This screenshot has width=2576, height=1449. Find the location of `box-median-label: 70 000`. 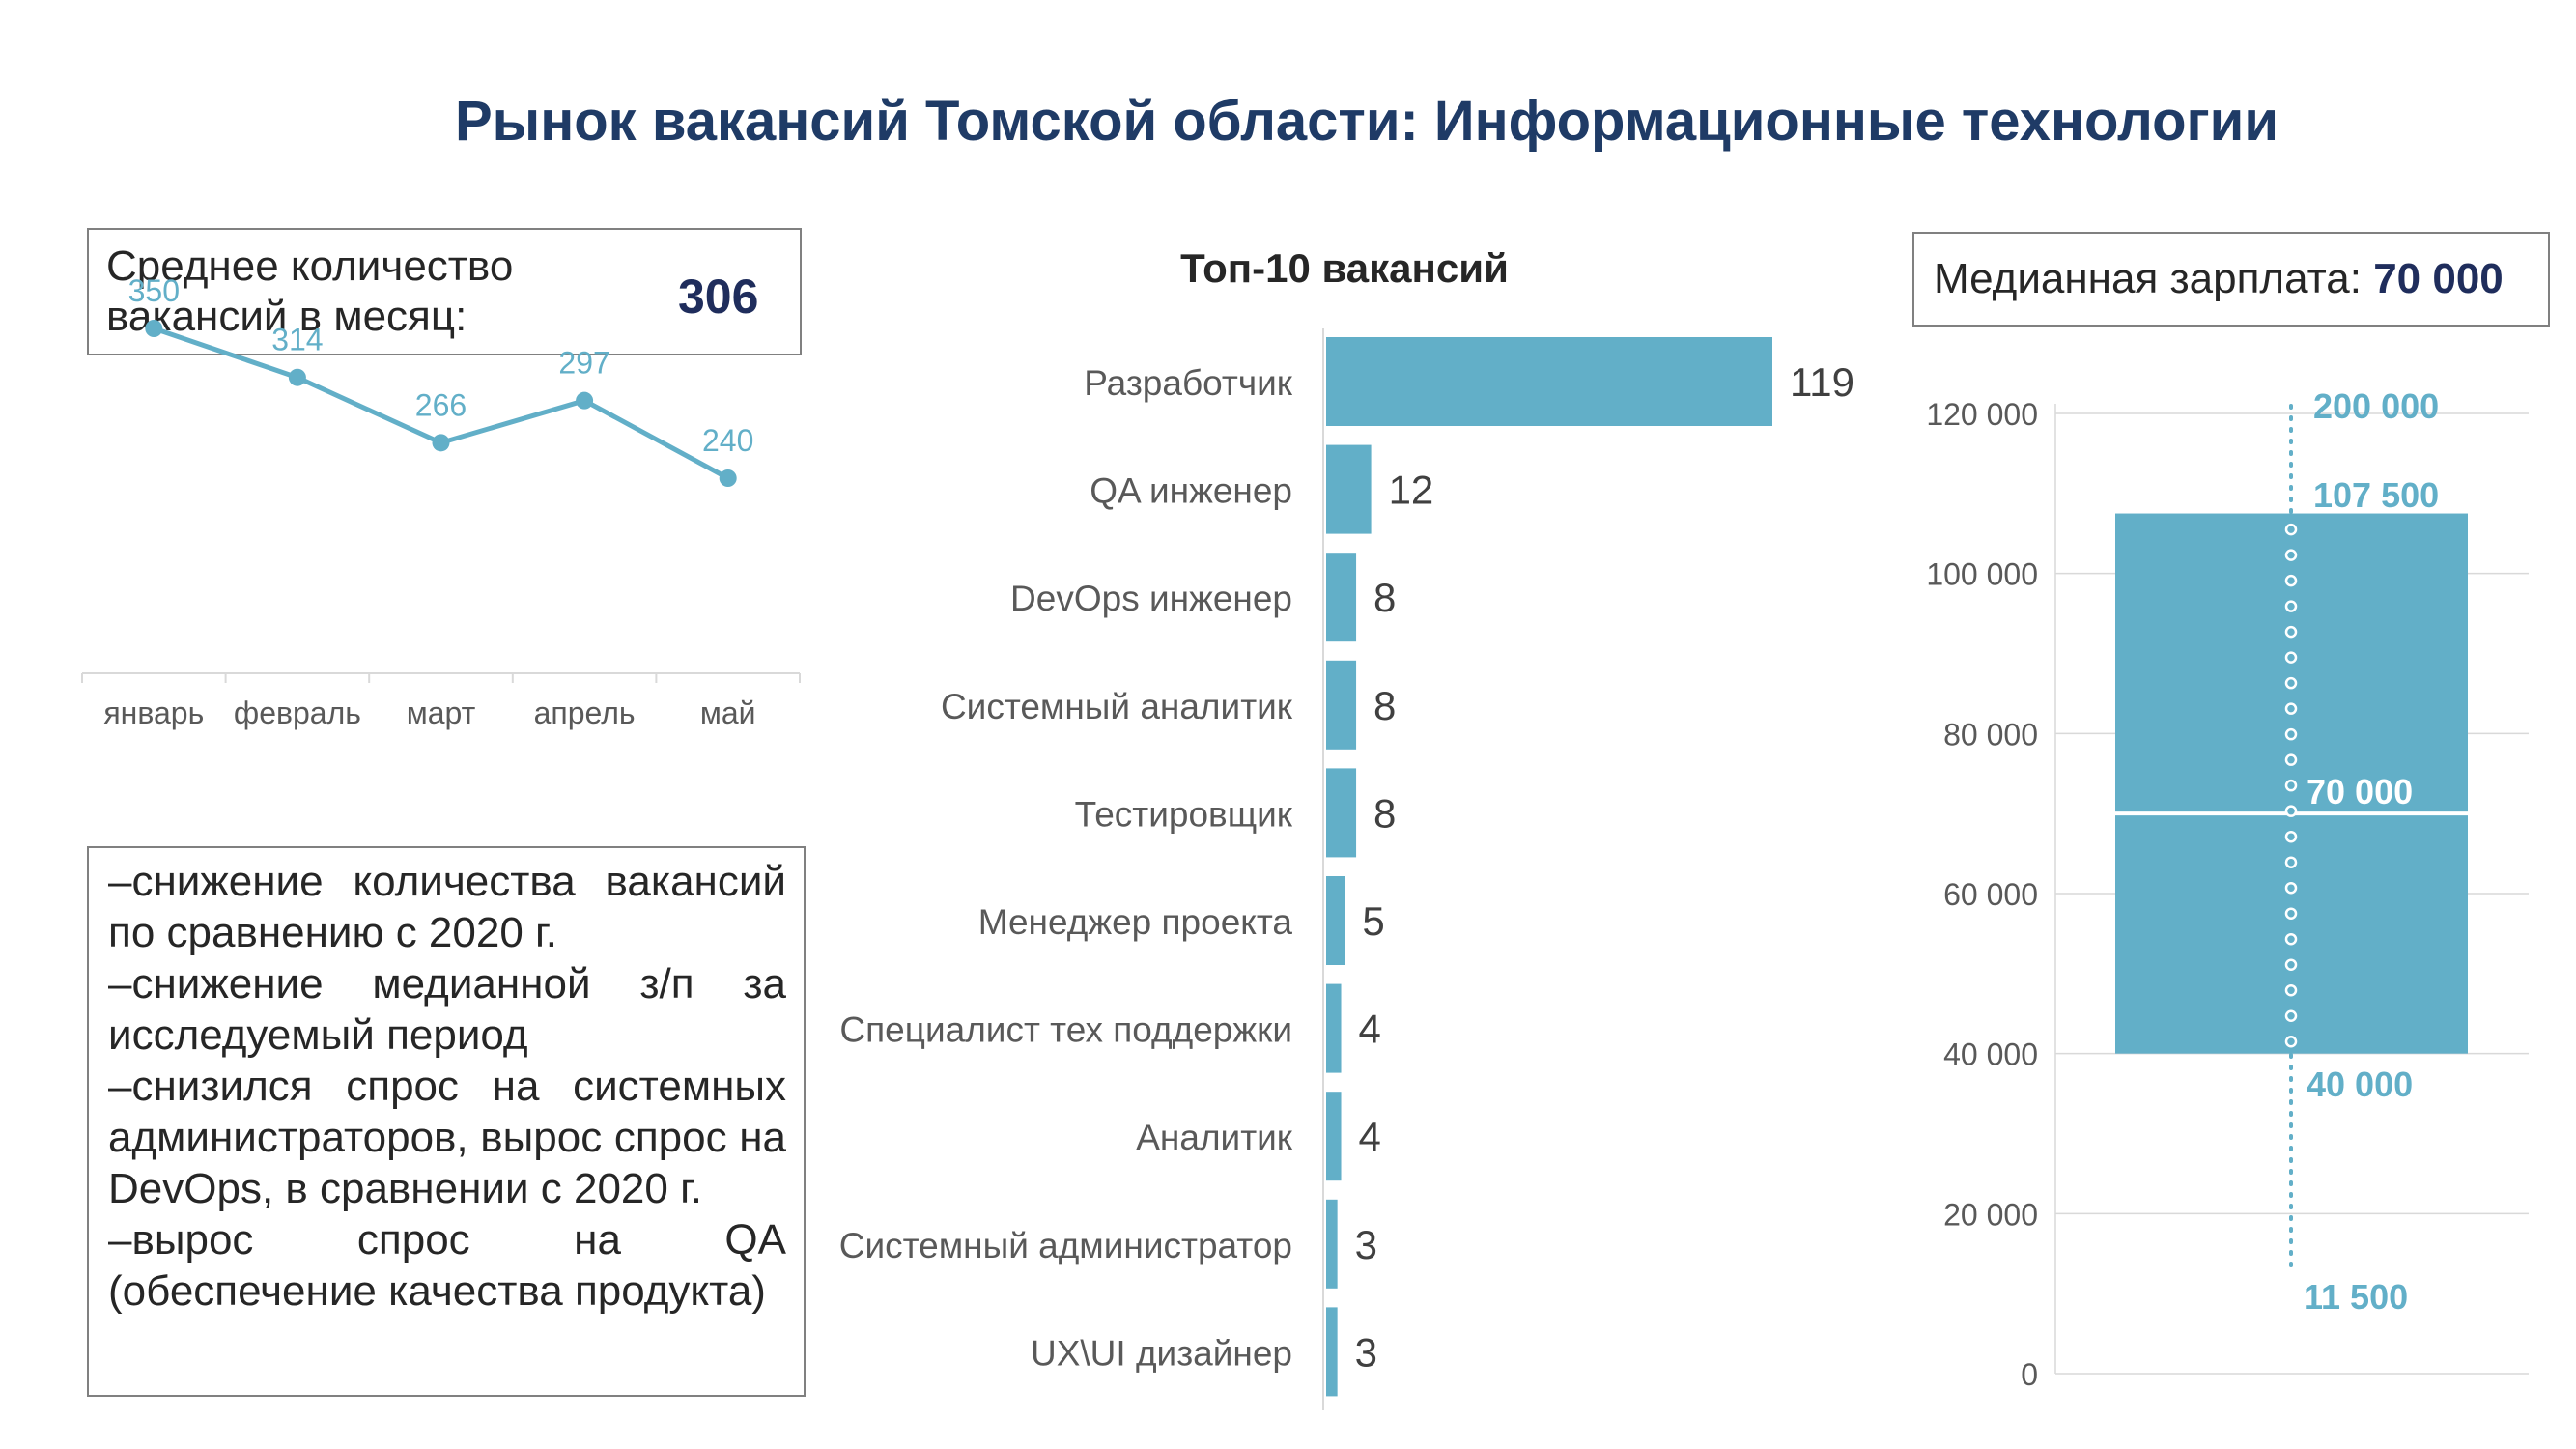

box-median-label: 70 000 is located at coordinates (2360, 791).